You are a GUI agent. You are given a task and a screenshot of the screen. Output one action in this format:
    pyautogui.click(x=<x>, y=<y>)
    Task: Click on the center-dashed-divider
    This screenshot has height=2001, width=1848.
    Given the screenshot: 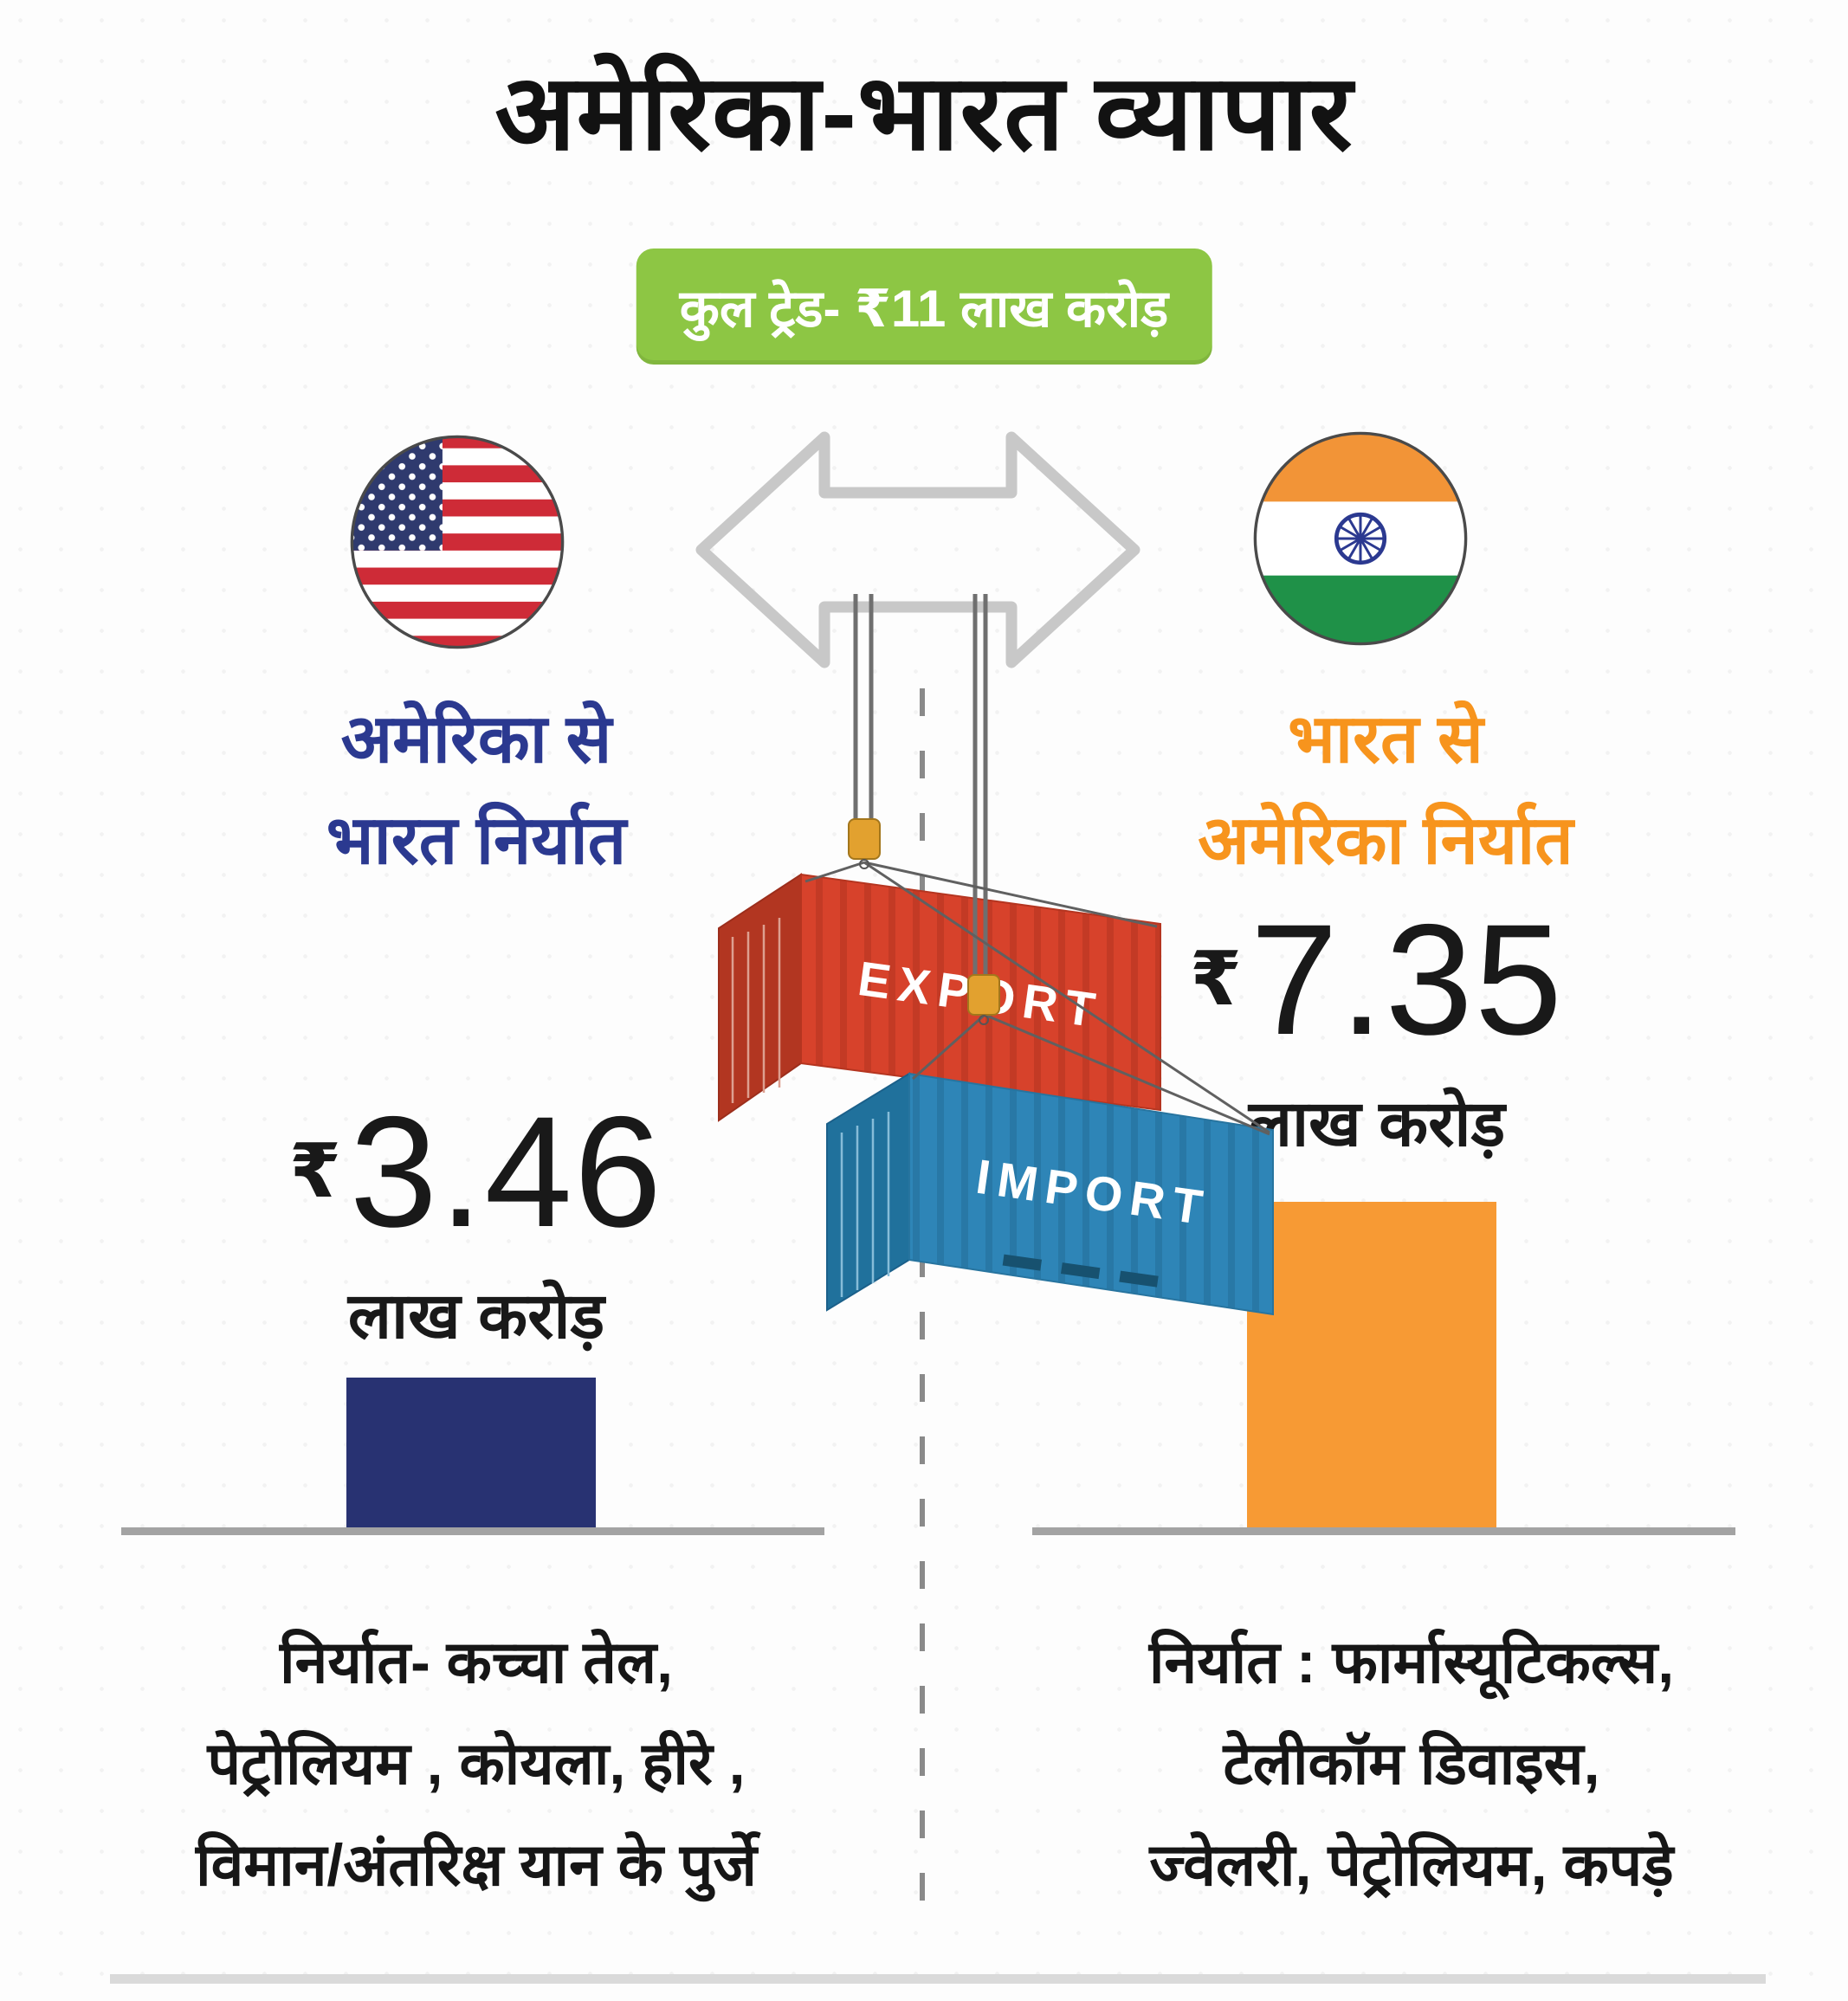 What is the action you would take?
    pyautogui.click(x=922, y=1297)
    